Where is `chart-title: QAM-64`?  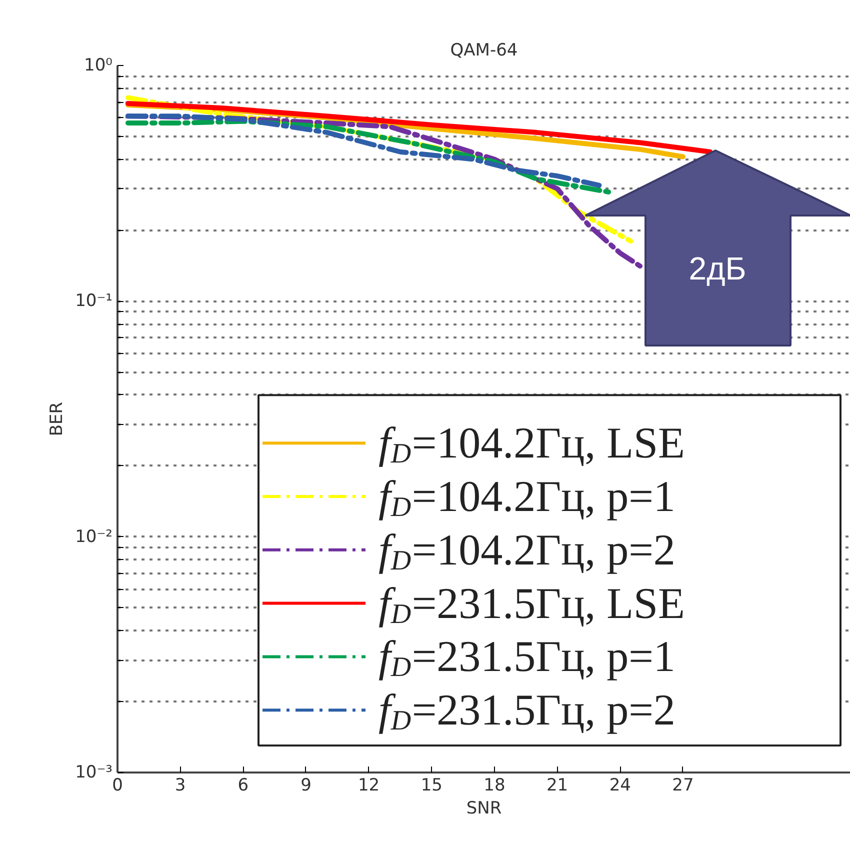 chart-title: QAM-64 is located at coordinates (484, 50).